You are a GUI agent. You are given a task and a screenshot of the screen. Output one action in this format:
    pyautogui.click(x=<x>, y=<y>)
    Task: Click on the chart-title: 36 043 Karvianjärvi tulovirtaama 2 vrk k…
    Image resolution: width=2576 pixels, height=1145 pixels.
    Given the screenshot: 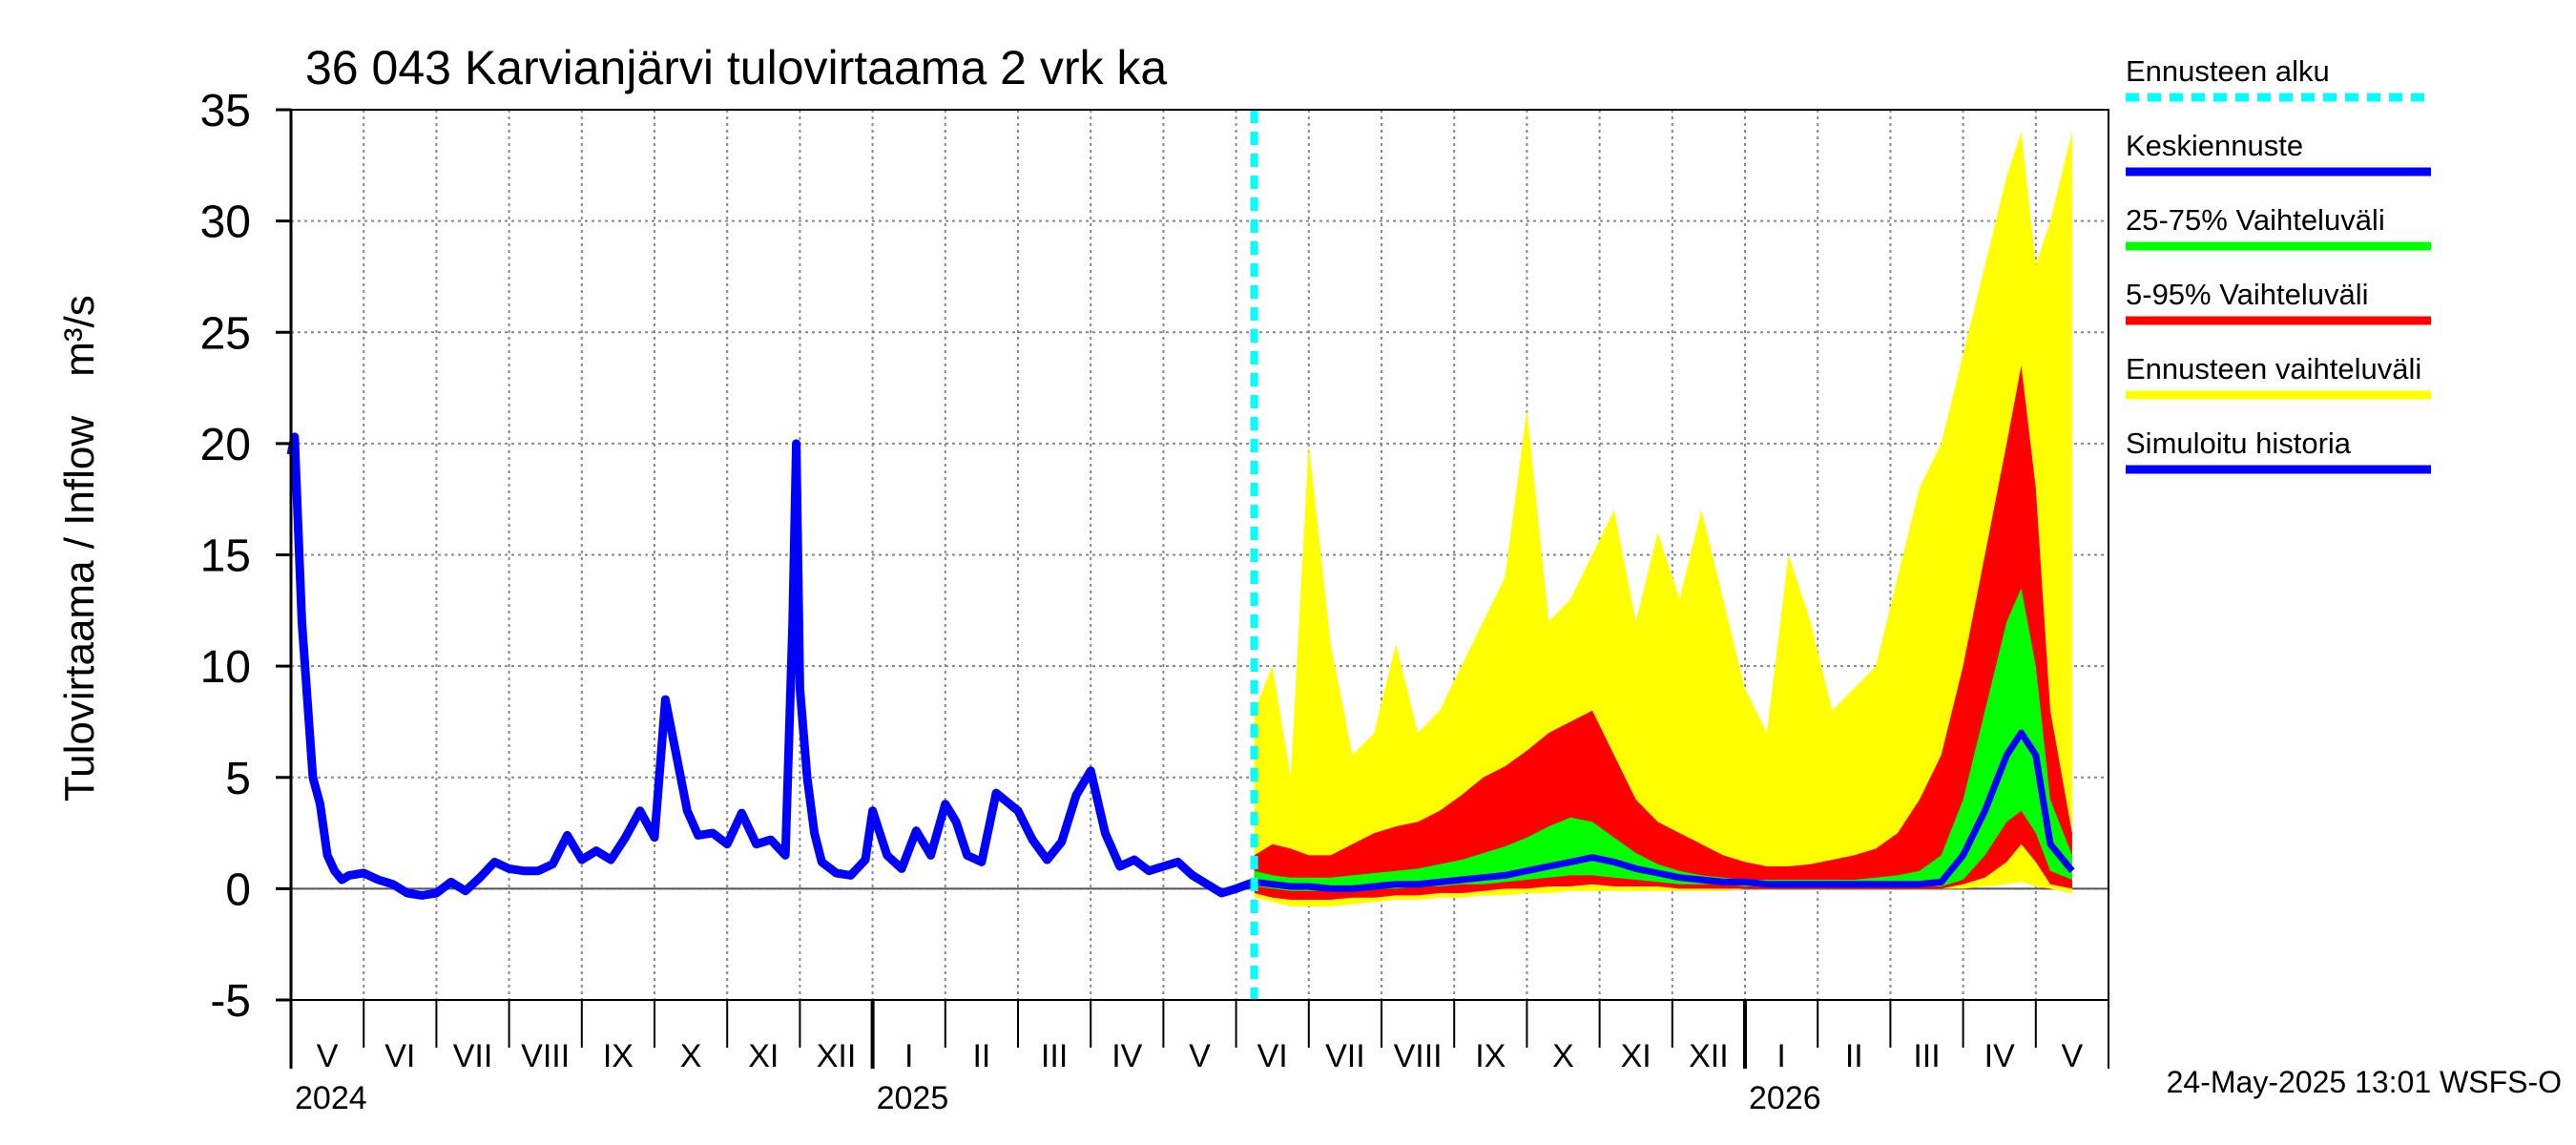 What is the action you would take?
    pyautogui.click(x=736, y=67)
    